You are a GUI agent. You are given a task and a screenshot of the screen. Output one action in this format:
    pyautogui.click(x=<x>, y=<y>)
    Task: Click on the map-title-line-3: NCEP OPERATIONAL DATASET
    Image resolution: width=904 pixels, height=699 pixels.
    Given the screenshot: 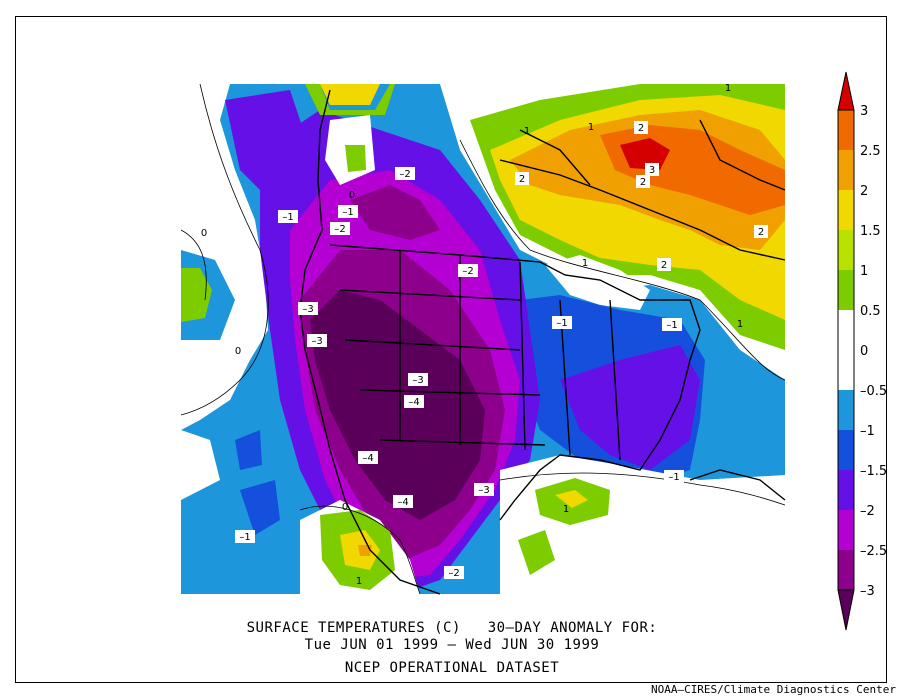 What is the action you would take?
    pyautogui.click(x=452, y=668)
    